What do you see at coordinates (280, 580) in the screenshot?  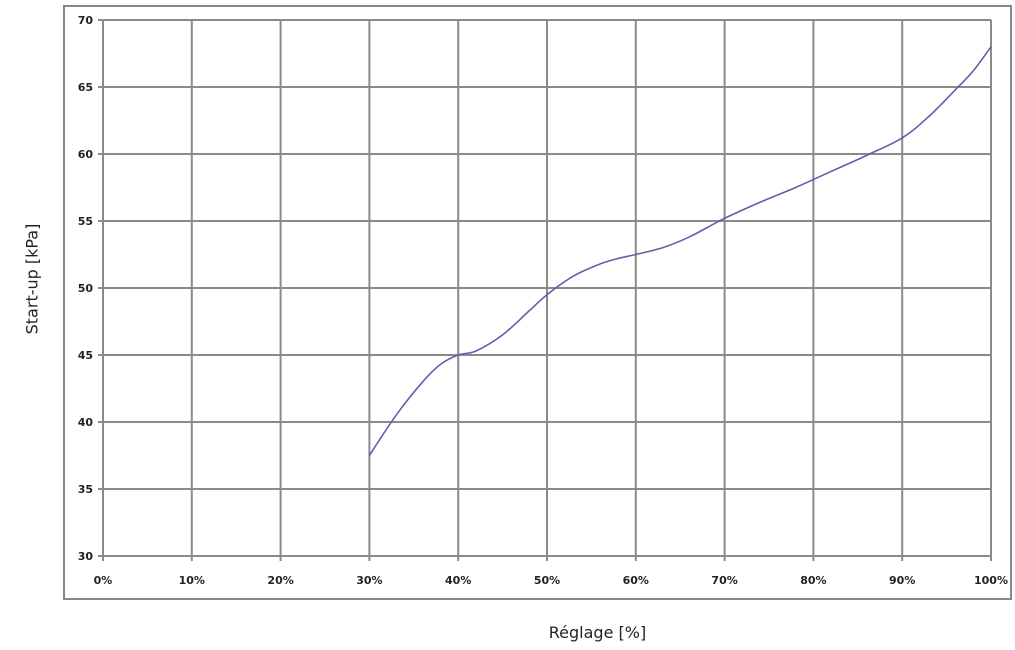 I see `x-tick-label: 20%` at bounding box center [280, 580].